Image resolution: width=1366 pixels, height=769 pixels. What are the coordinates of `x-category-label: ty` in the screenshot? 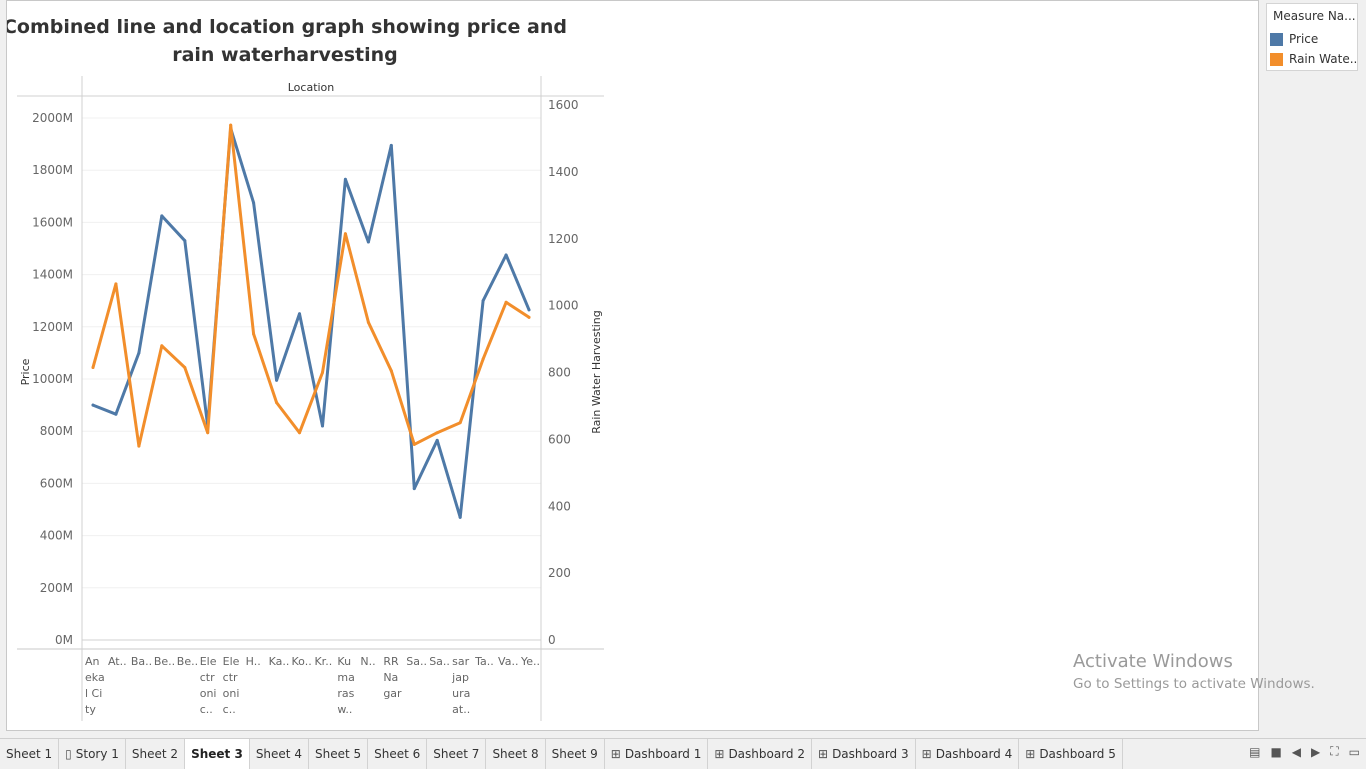 It's located at (90, 709).